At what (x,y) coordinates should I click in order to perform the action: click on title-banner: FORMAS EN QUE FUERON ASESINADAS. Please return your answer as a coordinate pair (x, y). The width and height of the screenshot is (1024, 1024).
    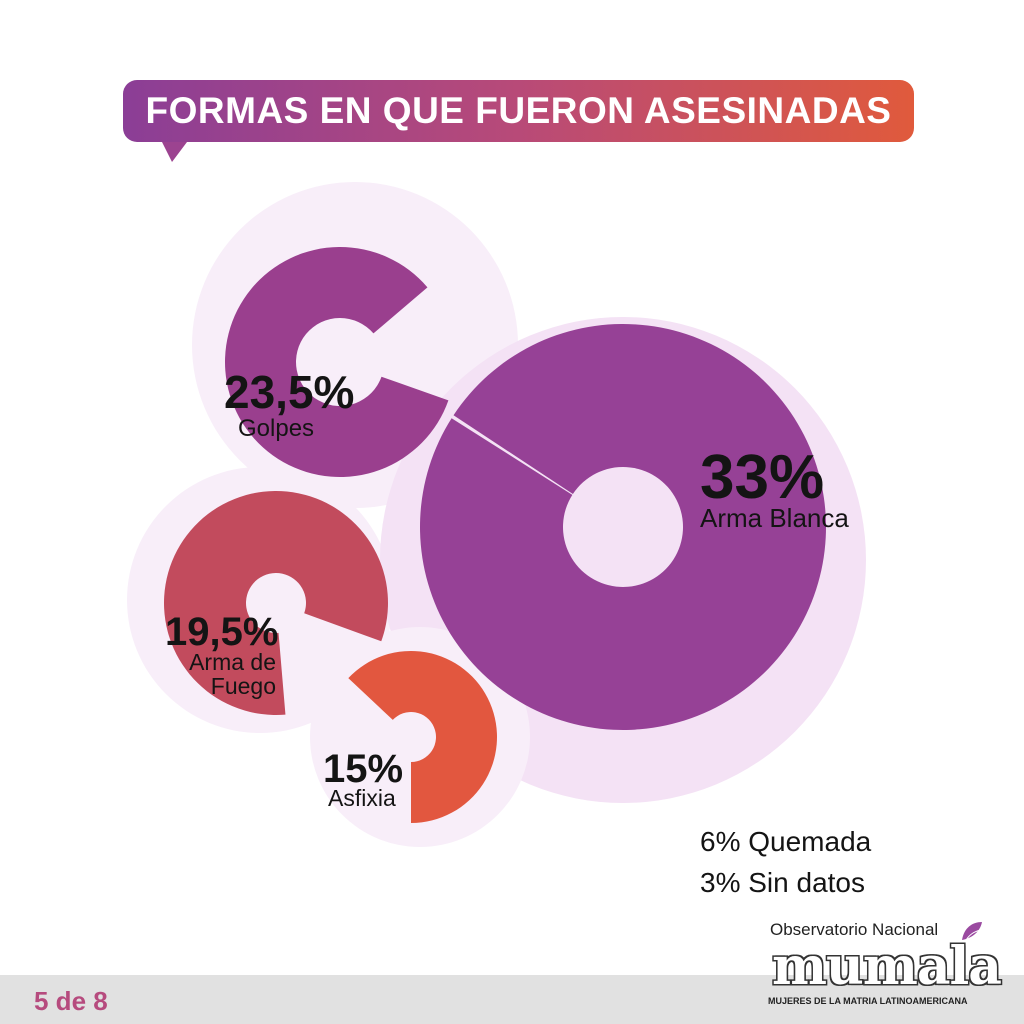
    Looking at the image, I should click on (518, 111).